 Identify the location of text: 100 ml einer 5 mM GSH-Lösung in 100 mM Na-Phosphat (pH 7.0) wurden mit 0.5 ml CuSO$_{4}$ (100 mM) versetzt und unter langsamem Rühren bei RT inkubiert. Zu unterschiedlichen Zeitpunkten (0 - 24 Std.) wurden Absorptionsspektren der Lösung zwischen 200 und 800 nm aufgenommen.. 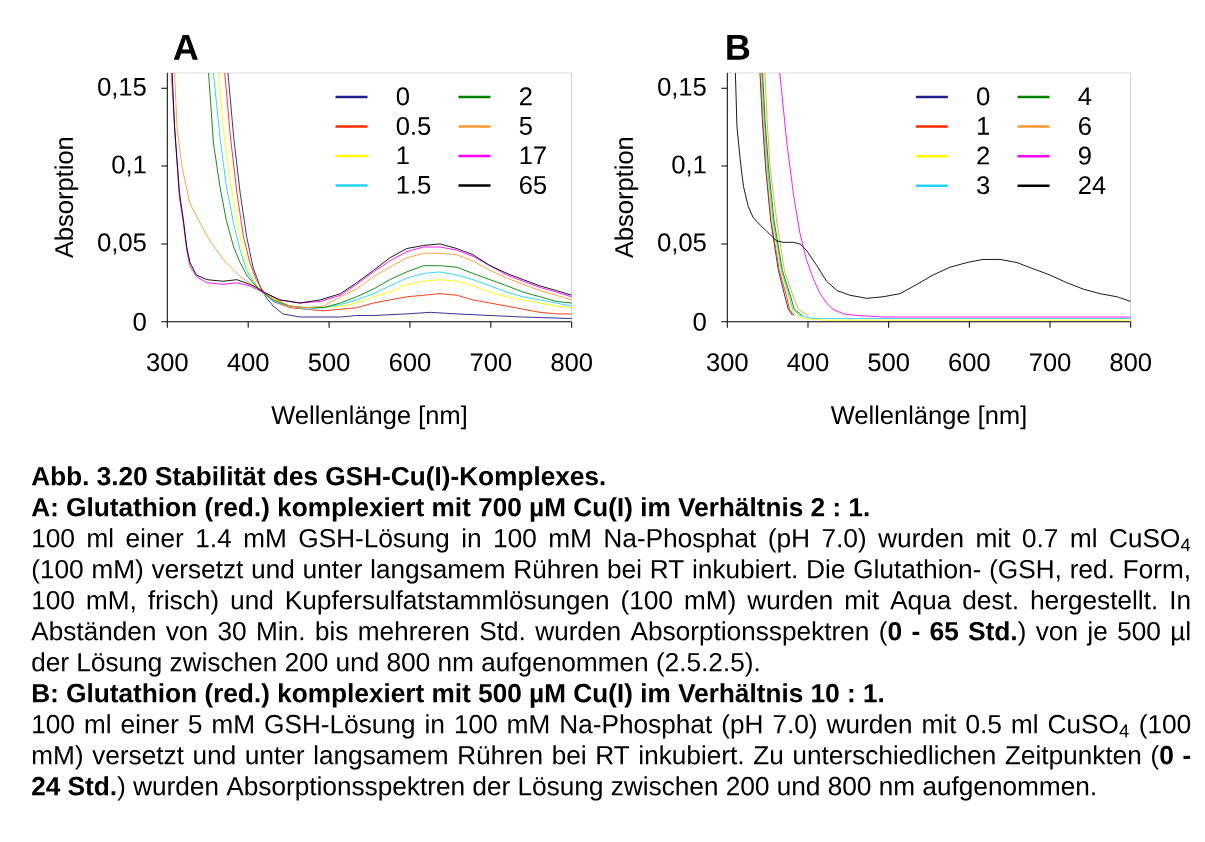
(611, 757).